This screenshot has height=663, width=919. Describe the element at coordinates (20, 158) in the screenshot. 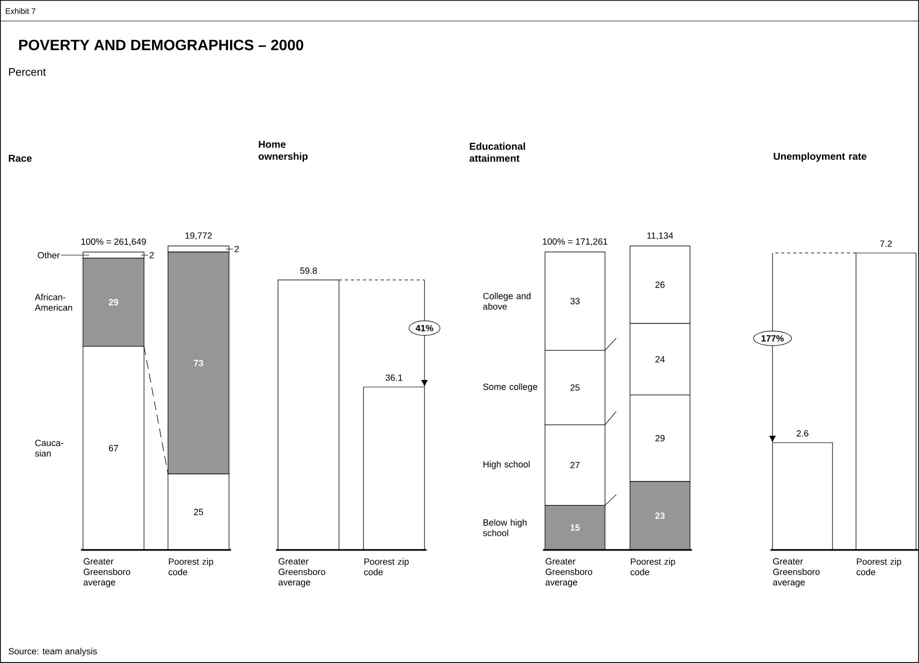

I see `chart-title: Race` at that location.